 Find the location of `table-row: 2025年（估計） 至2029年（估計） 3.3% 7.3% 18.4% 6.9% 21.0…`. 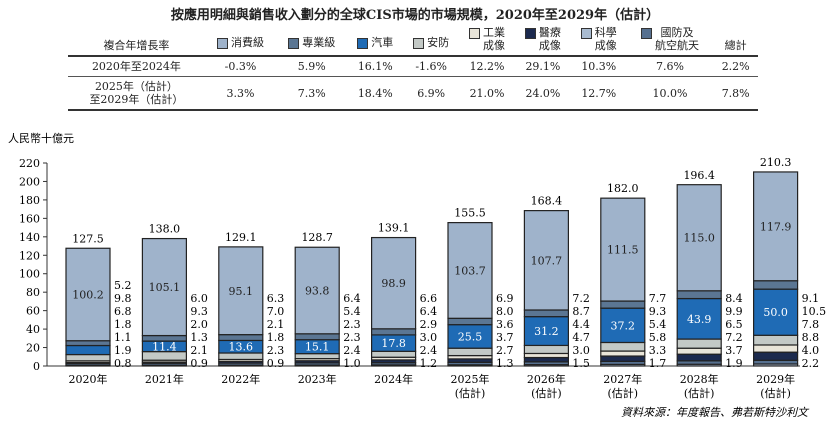

table-row: 2025年（估計） 至2029年（估計） 3.3% 7.3% 18.4% 6.9% 21.0… is located at coordinates (413, 93).